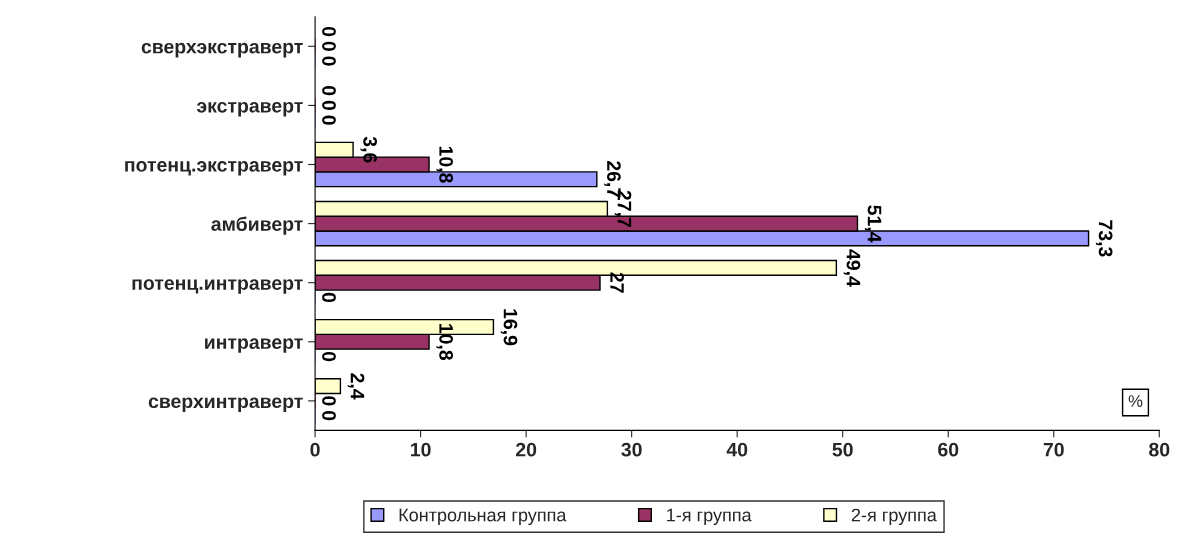  What do you see at coordinates (217, 286) in the screenshot?
I see `y-tick-label: потенц.интраверт` at bounding box center [217, 286].